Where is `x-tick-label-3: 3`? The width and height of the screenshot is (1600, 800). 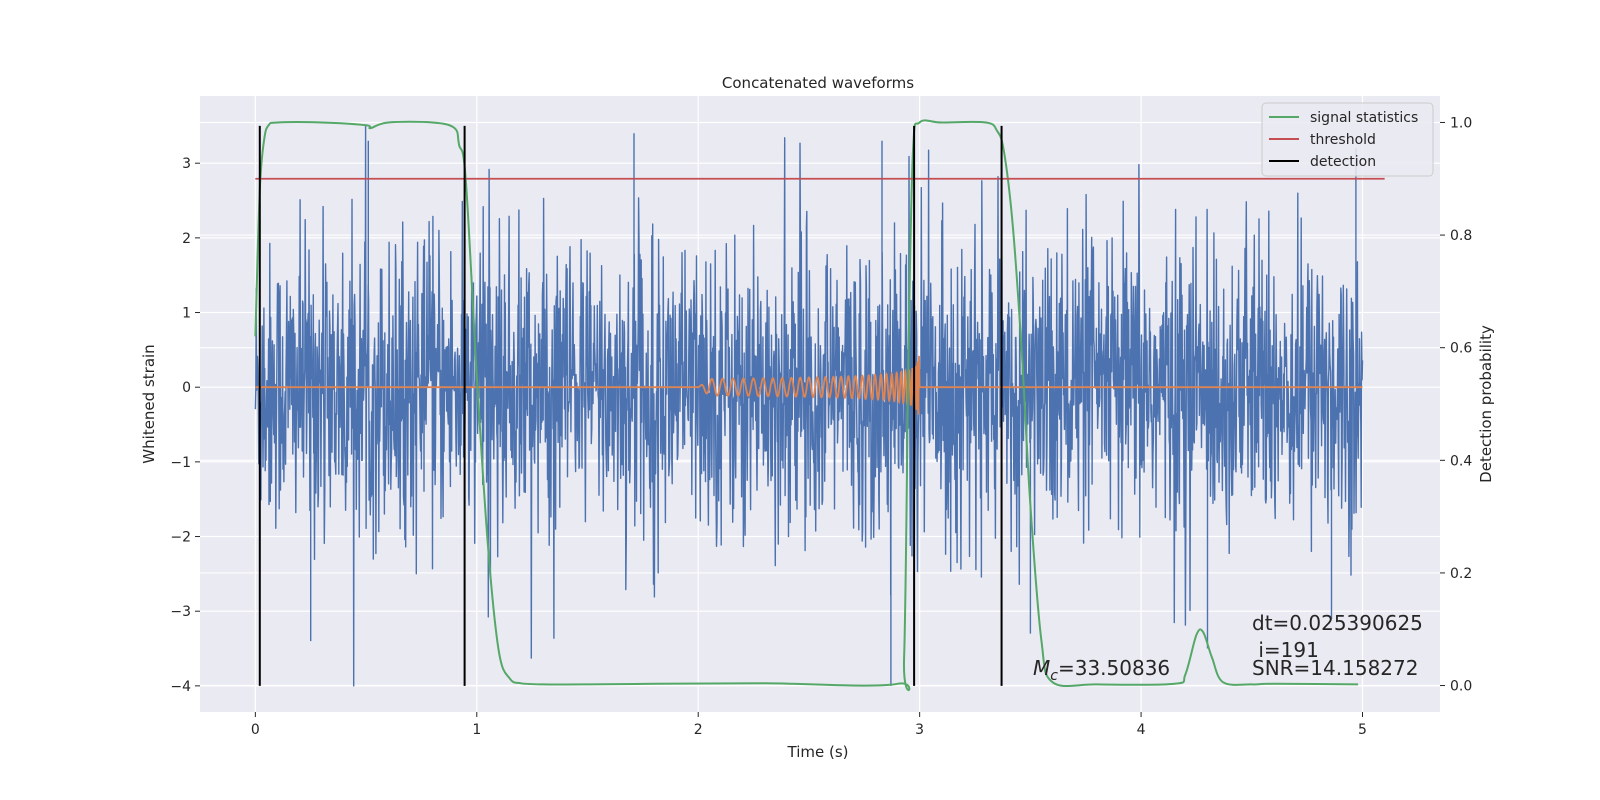
x-tick-label-3: 3 is located at coordinates (919, 730).